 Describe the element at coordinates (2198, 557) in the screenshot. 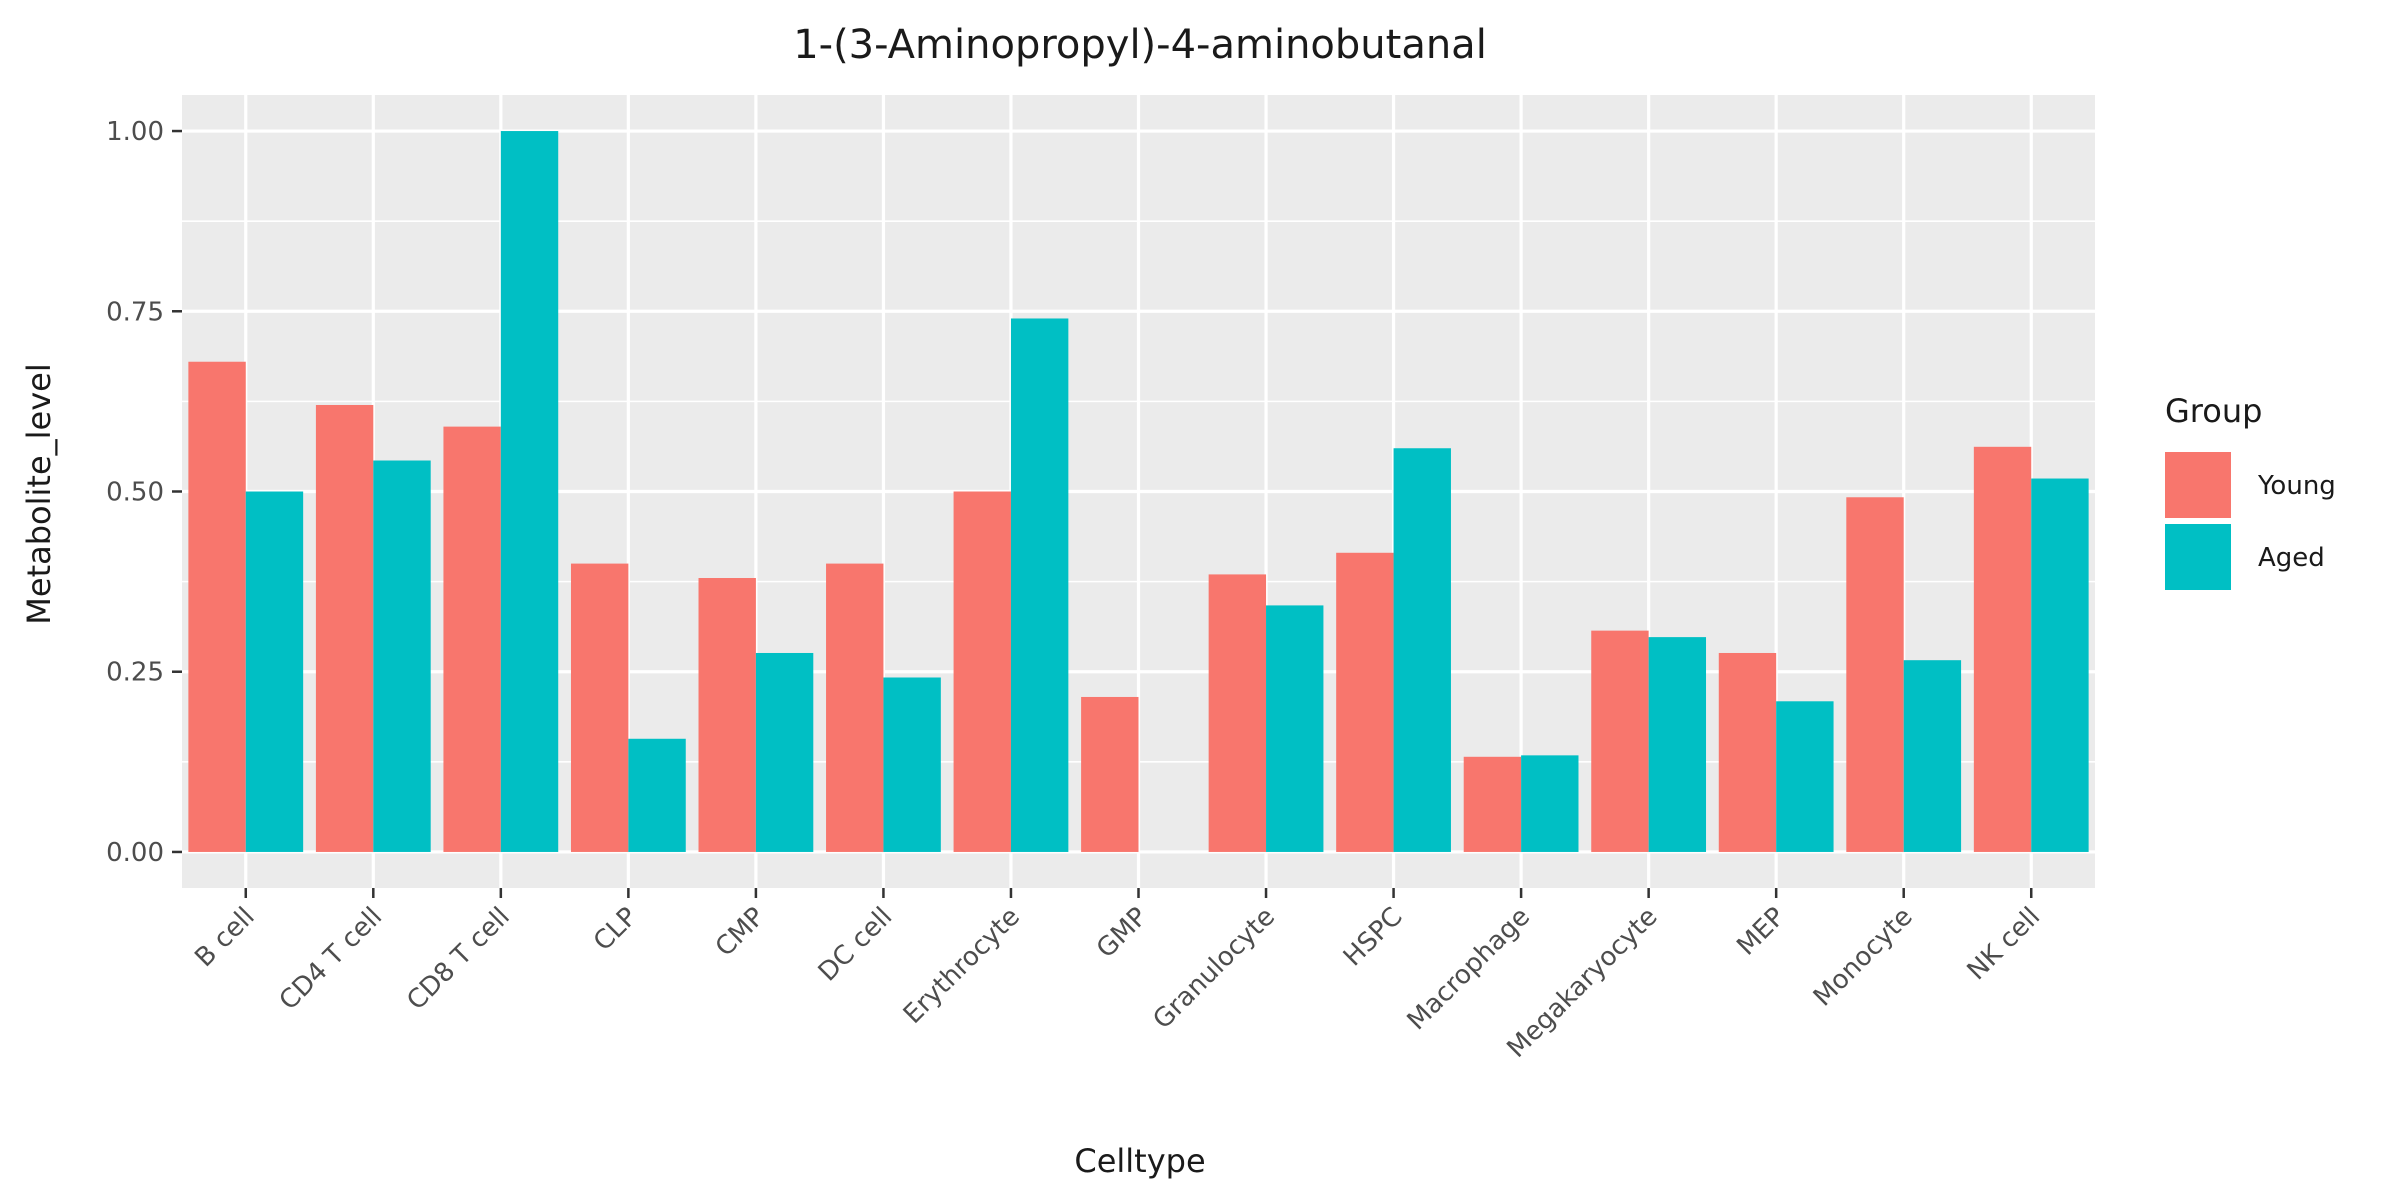

I see `legend-key-aged` at that location.